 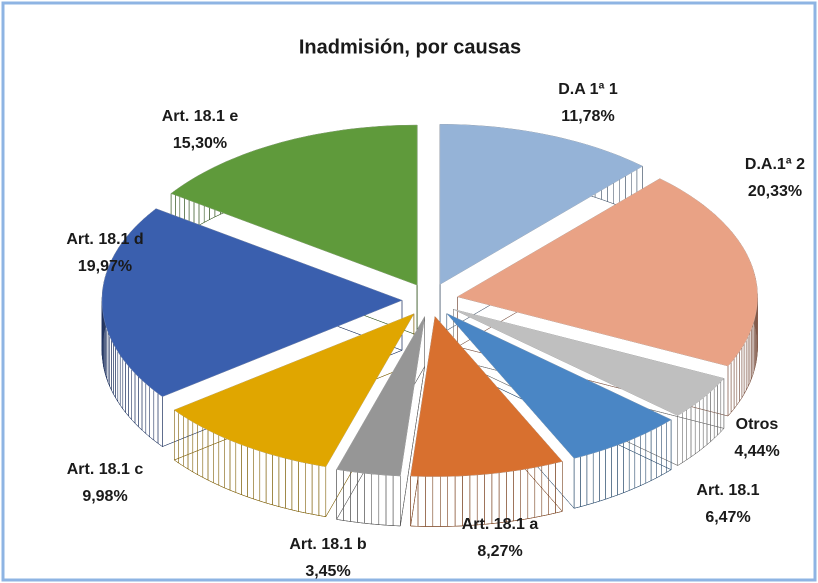 What do you see at coordinates (200, 116) in the screenshot?
I see `category-label: Art. 18.1 e` at bounding box center [200, 116].